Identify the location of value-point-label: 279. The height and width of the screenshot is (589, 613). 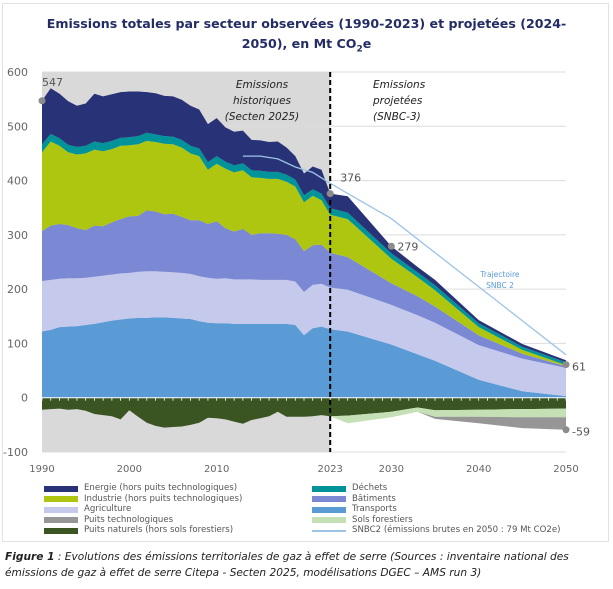
(407, 246).